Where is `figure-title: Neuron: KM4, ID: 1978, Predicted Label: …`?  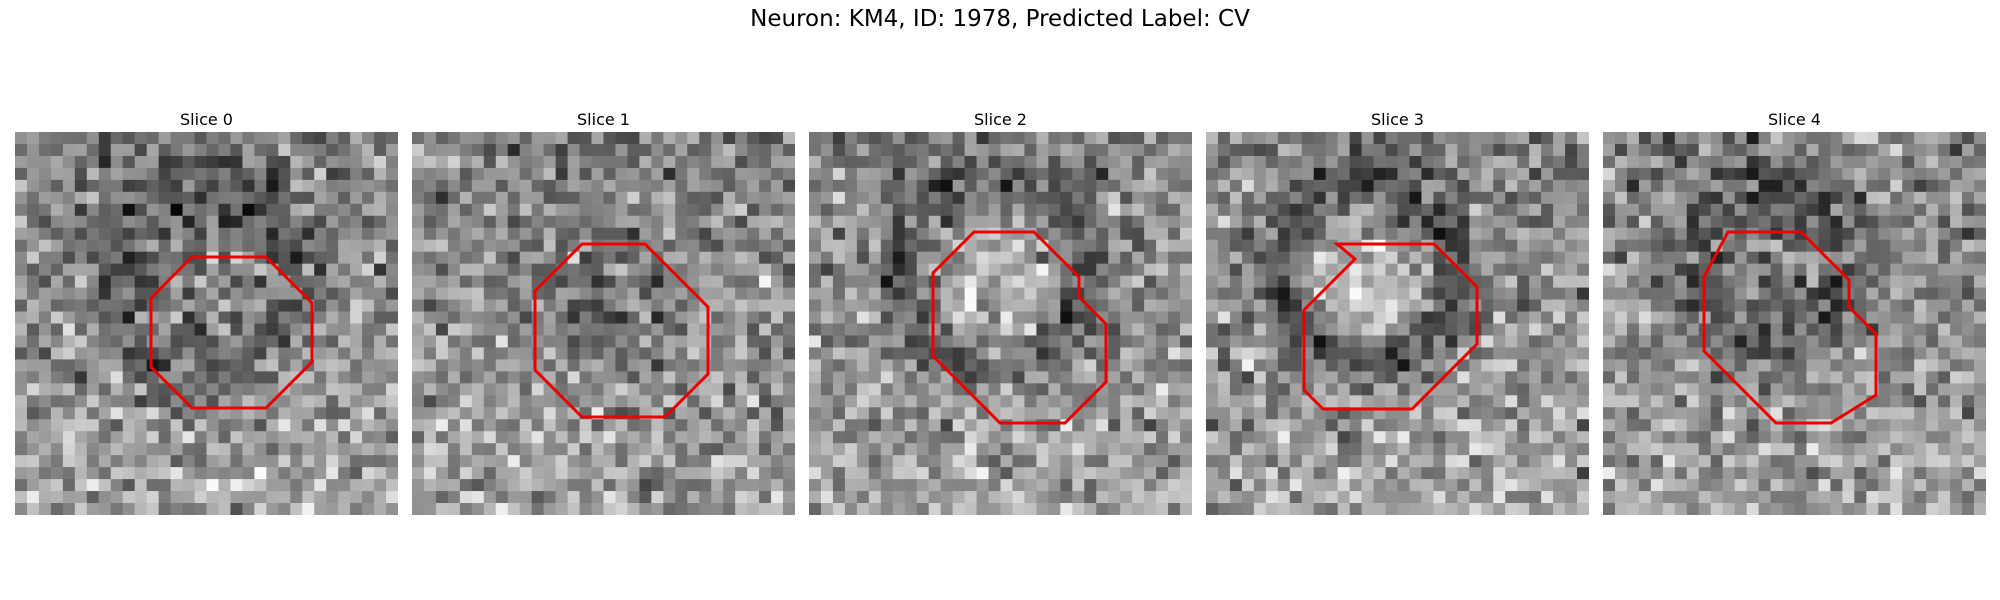
figure-title: Neuron: KM4, ID: 1978, Predicted Label: … is located at coordinates (1000, 19).